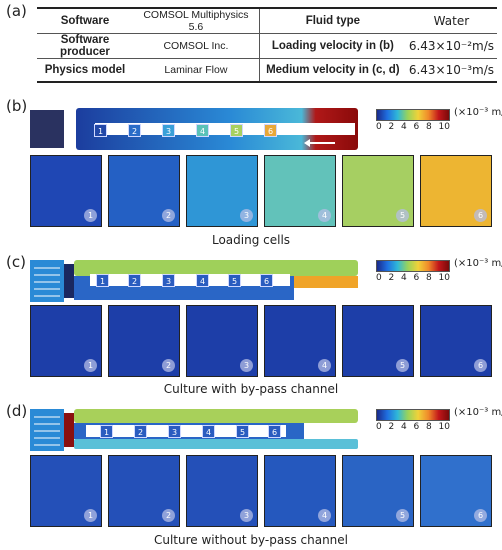 This screenshot has width=502, height=550. Describe the element at coordinates (251, 540) in the screenshot. I see `caption-d: Culture without by-pass channel` at that location.